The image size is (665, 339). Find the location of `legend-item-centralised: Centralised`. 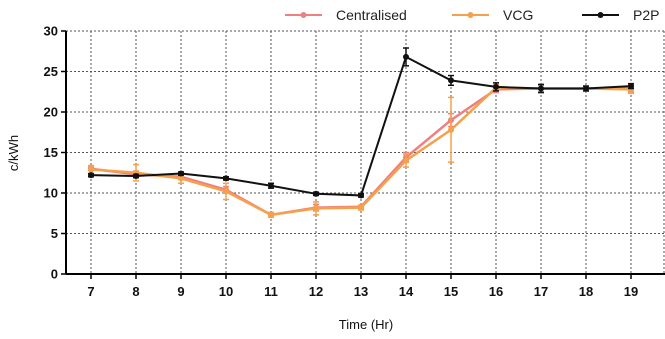

legend-item-centralised: Centralised is located at coordinates (346, 15).